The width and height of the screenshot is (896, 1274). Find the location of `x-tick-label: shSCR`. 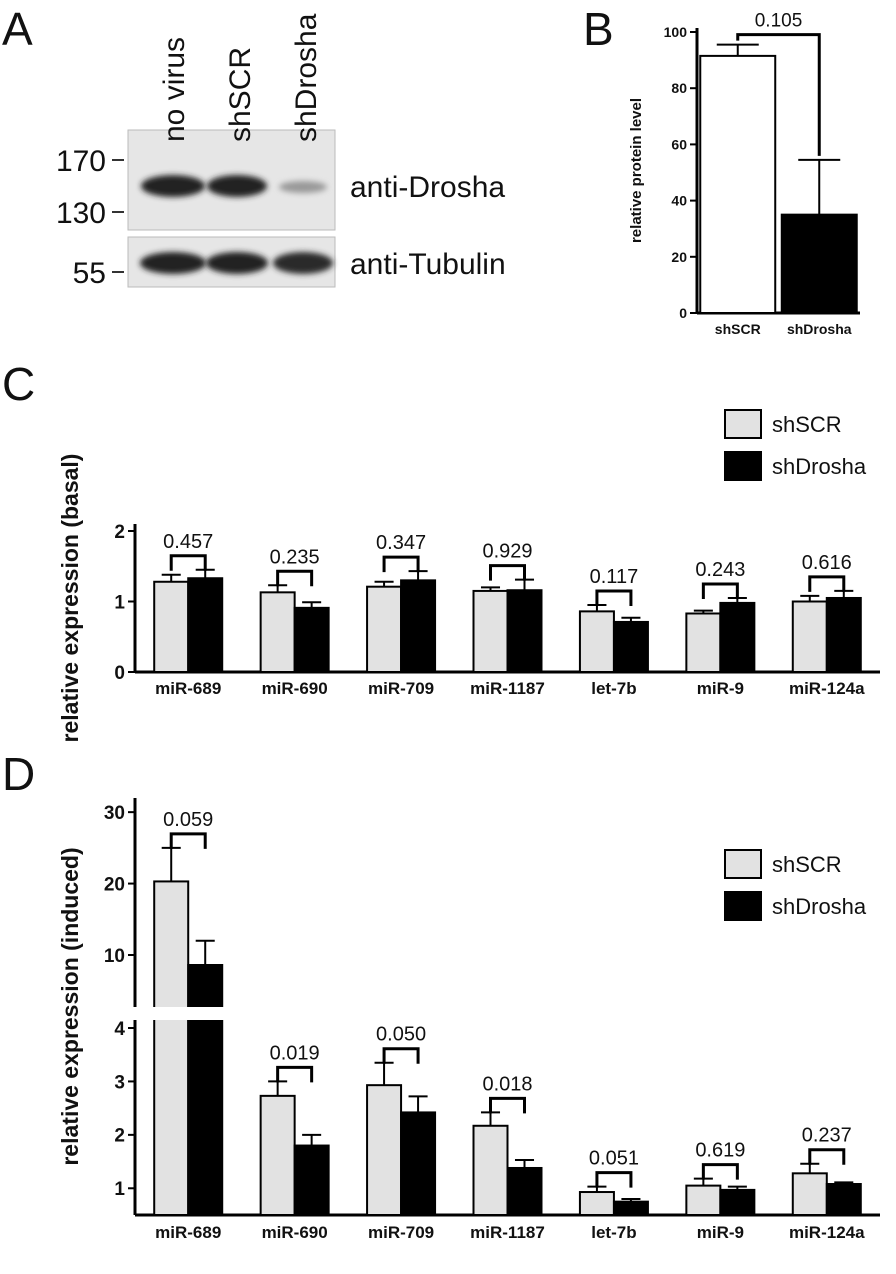

x-tick-label: shSCR is located at coordinates (738, 329).